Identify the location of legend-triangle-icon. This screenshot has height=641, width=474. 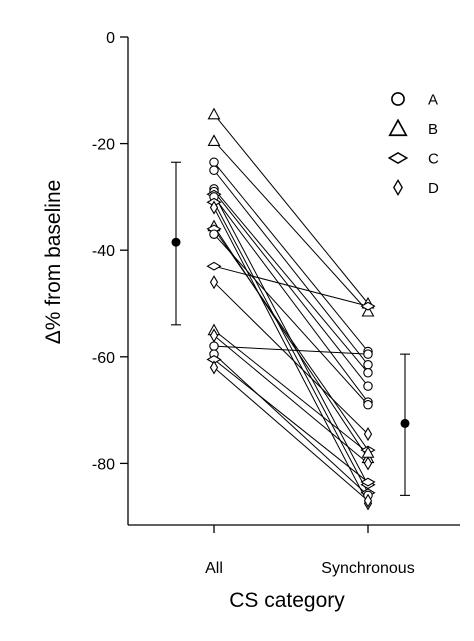
(398, 127).